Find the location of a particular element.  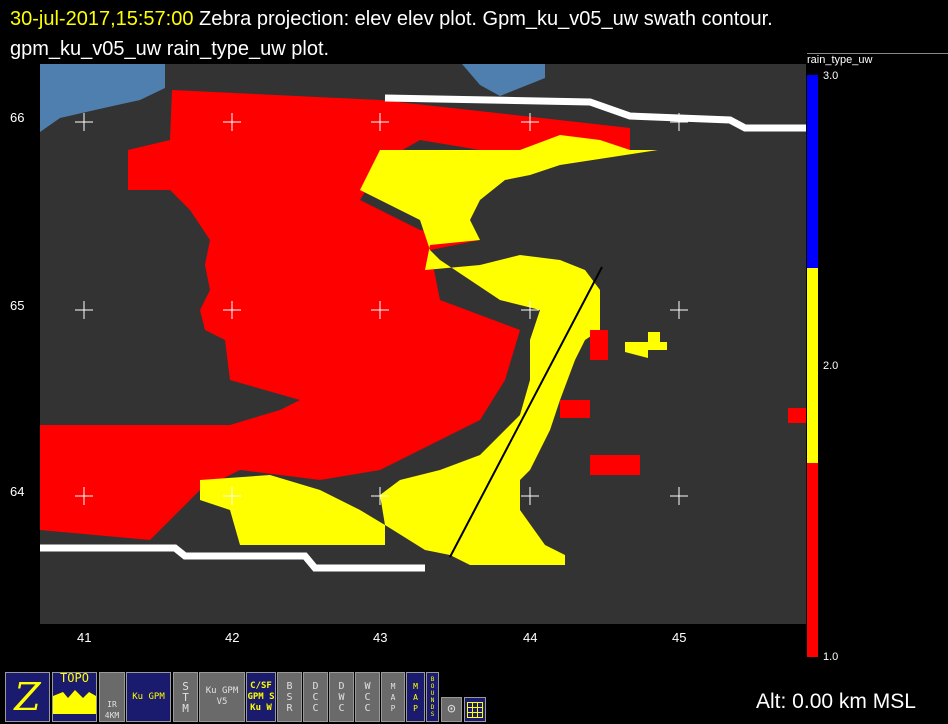

colorbar-label: 3.0 is located at coordinates (831, 76).